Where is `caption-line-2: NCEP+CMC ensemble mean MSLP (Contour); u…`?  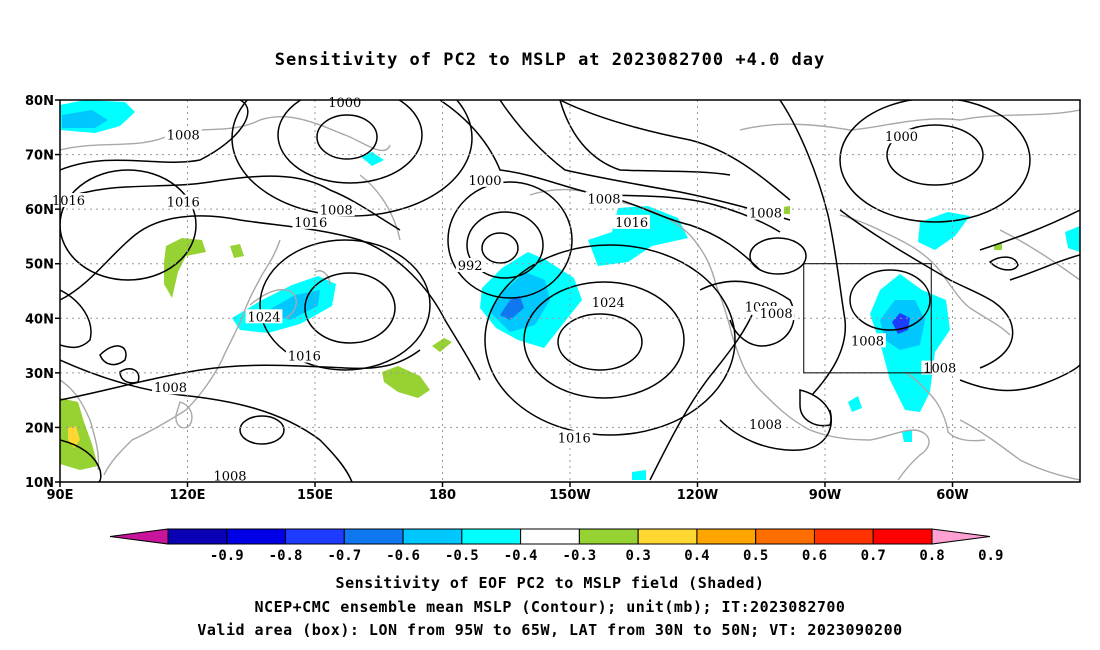
caption-line-2: NCEP+CMC ensemble mean MSLP (Contour); u… is located at coordinates (550, 607).